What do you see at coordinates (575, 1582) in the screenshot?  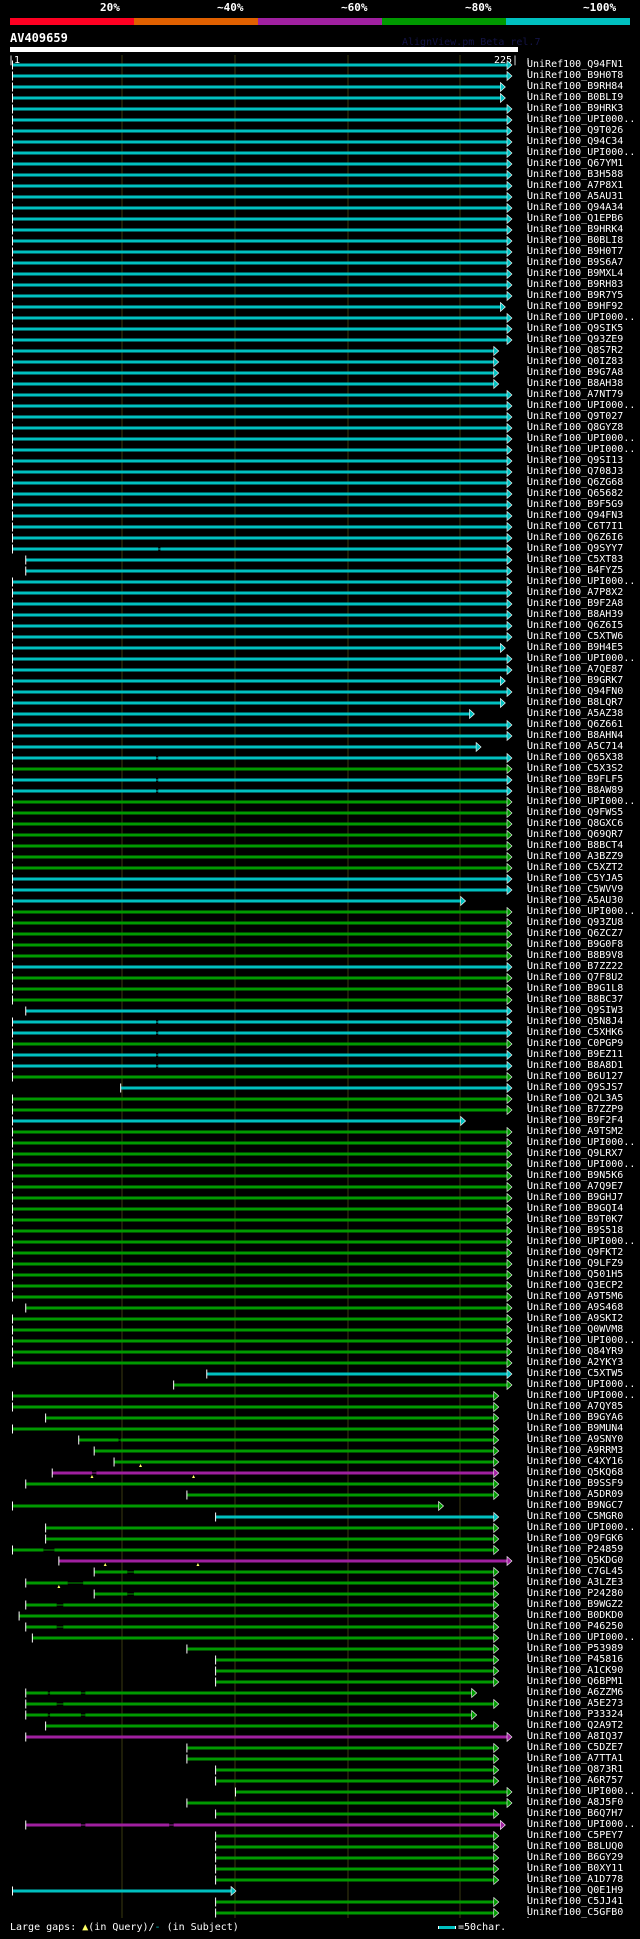 I see `hit-label: UniRef100_A3LZE3` at bounding box center [575, 1582].